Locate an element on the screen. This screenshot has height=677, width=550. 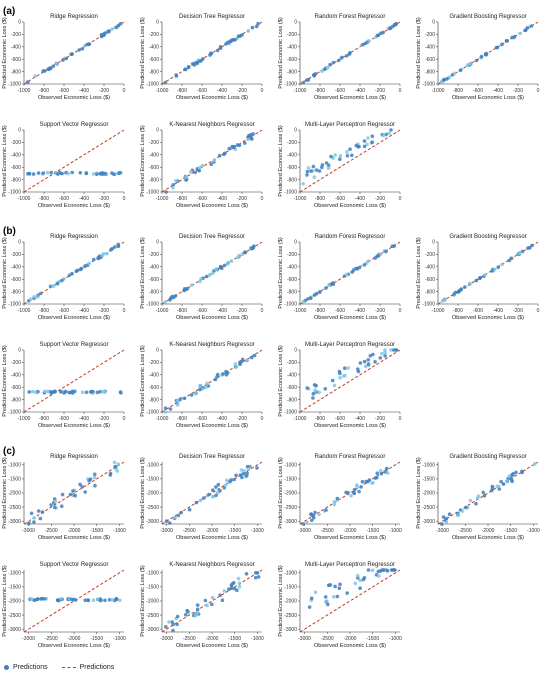
y-tick-label: 0 is located at coordinates (295, 351).